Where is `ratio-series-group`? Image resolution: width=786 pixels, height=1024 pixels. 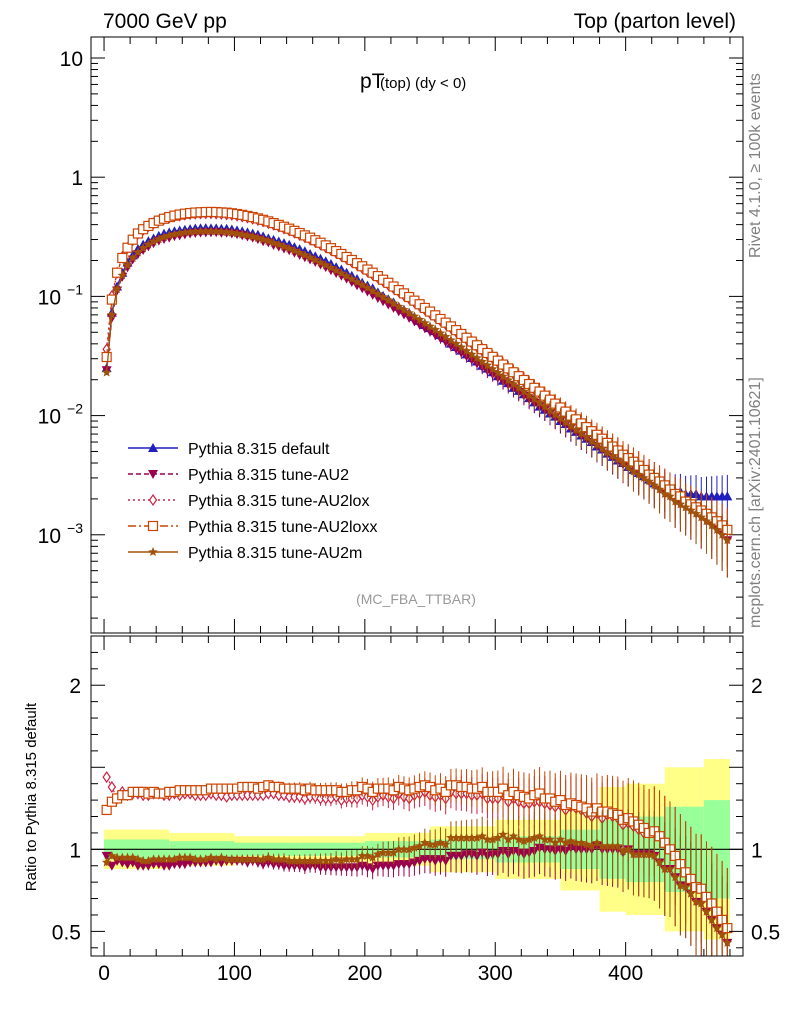 ratio-series-group is located at coordinates (417, 861).